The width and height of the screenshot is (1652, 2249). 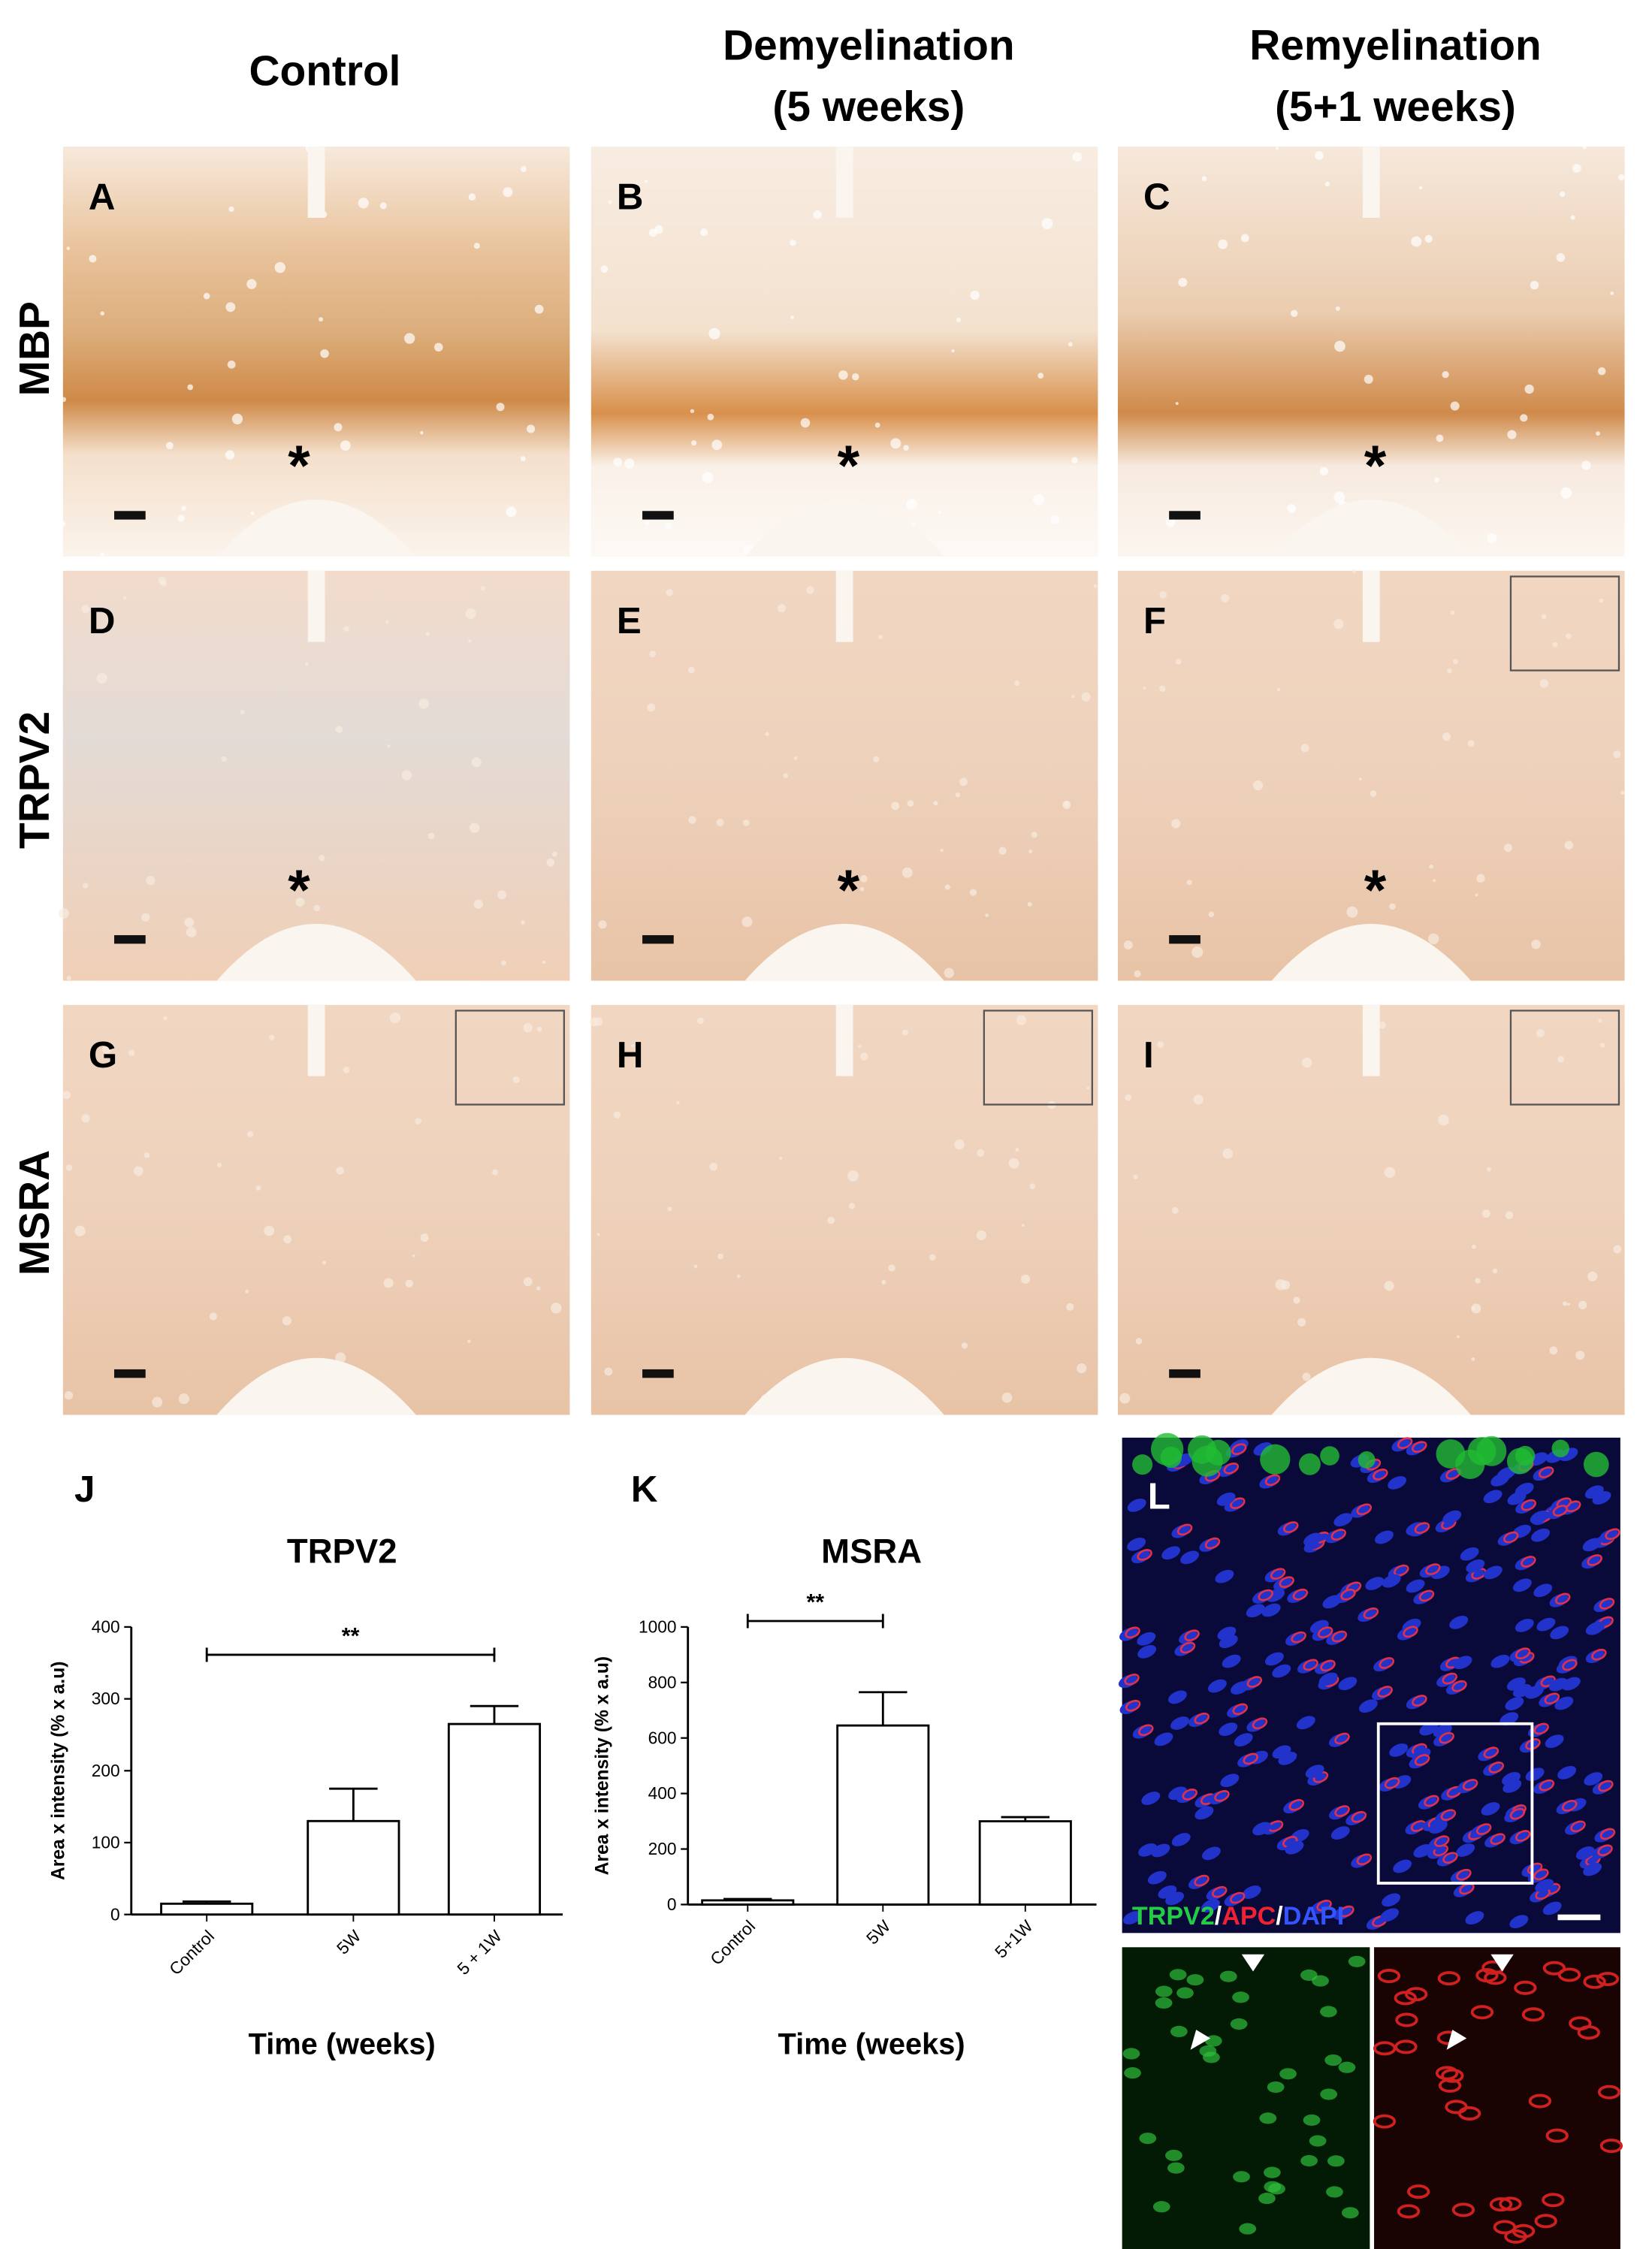 I want to click on inset, so click(x=1038, y=1058).